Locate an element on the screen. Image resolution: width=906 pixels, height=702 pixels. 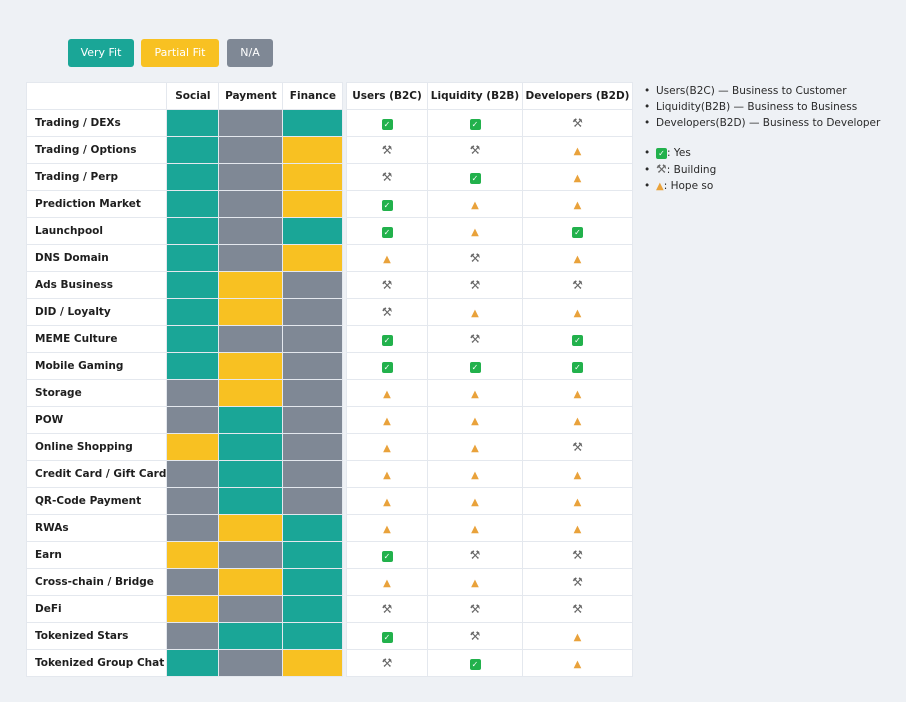
row-label: Trading / DEXs is located at coordinates (96, 123).